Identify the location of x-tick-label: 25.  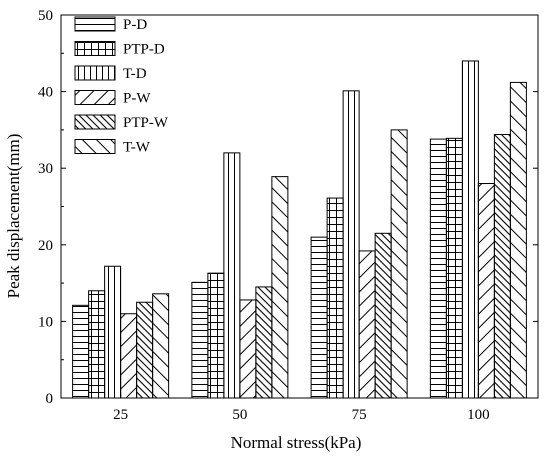
(120, 415).